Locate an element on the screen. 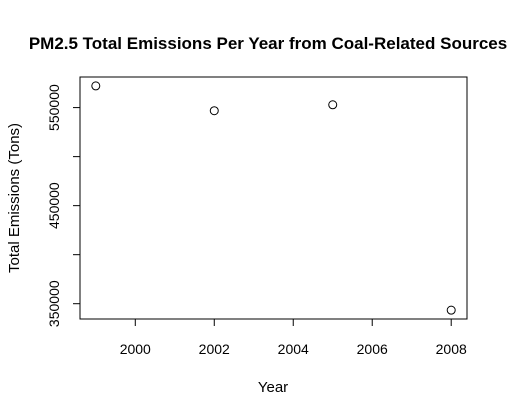 The image size is (508, 417). y-tick-label: 450000 is located at coordinates (54, 205).